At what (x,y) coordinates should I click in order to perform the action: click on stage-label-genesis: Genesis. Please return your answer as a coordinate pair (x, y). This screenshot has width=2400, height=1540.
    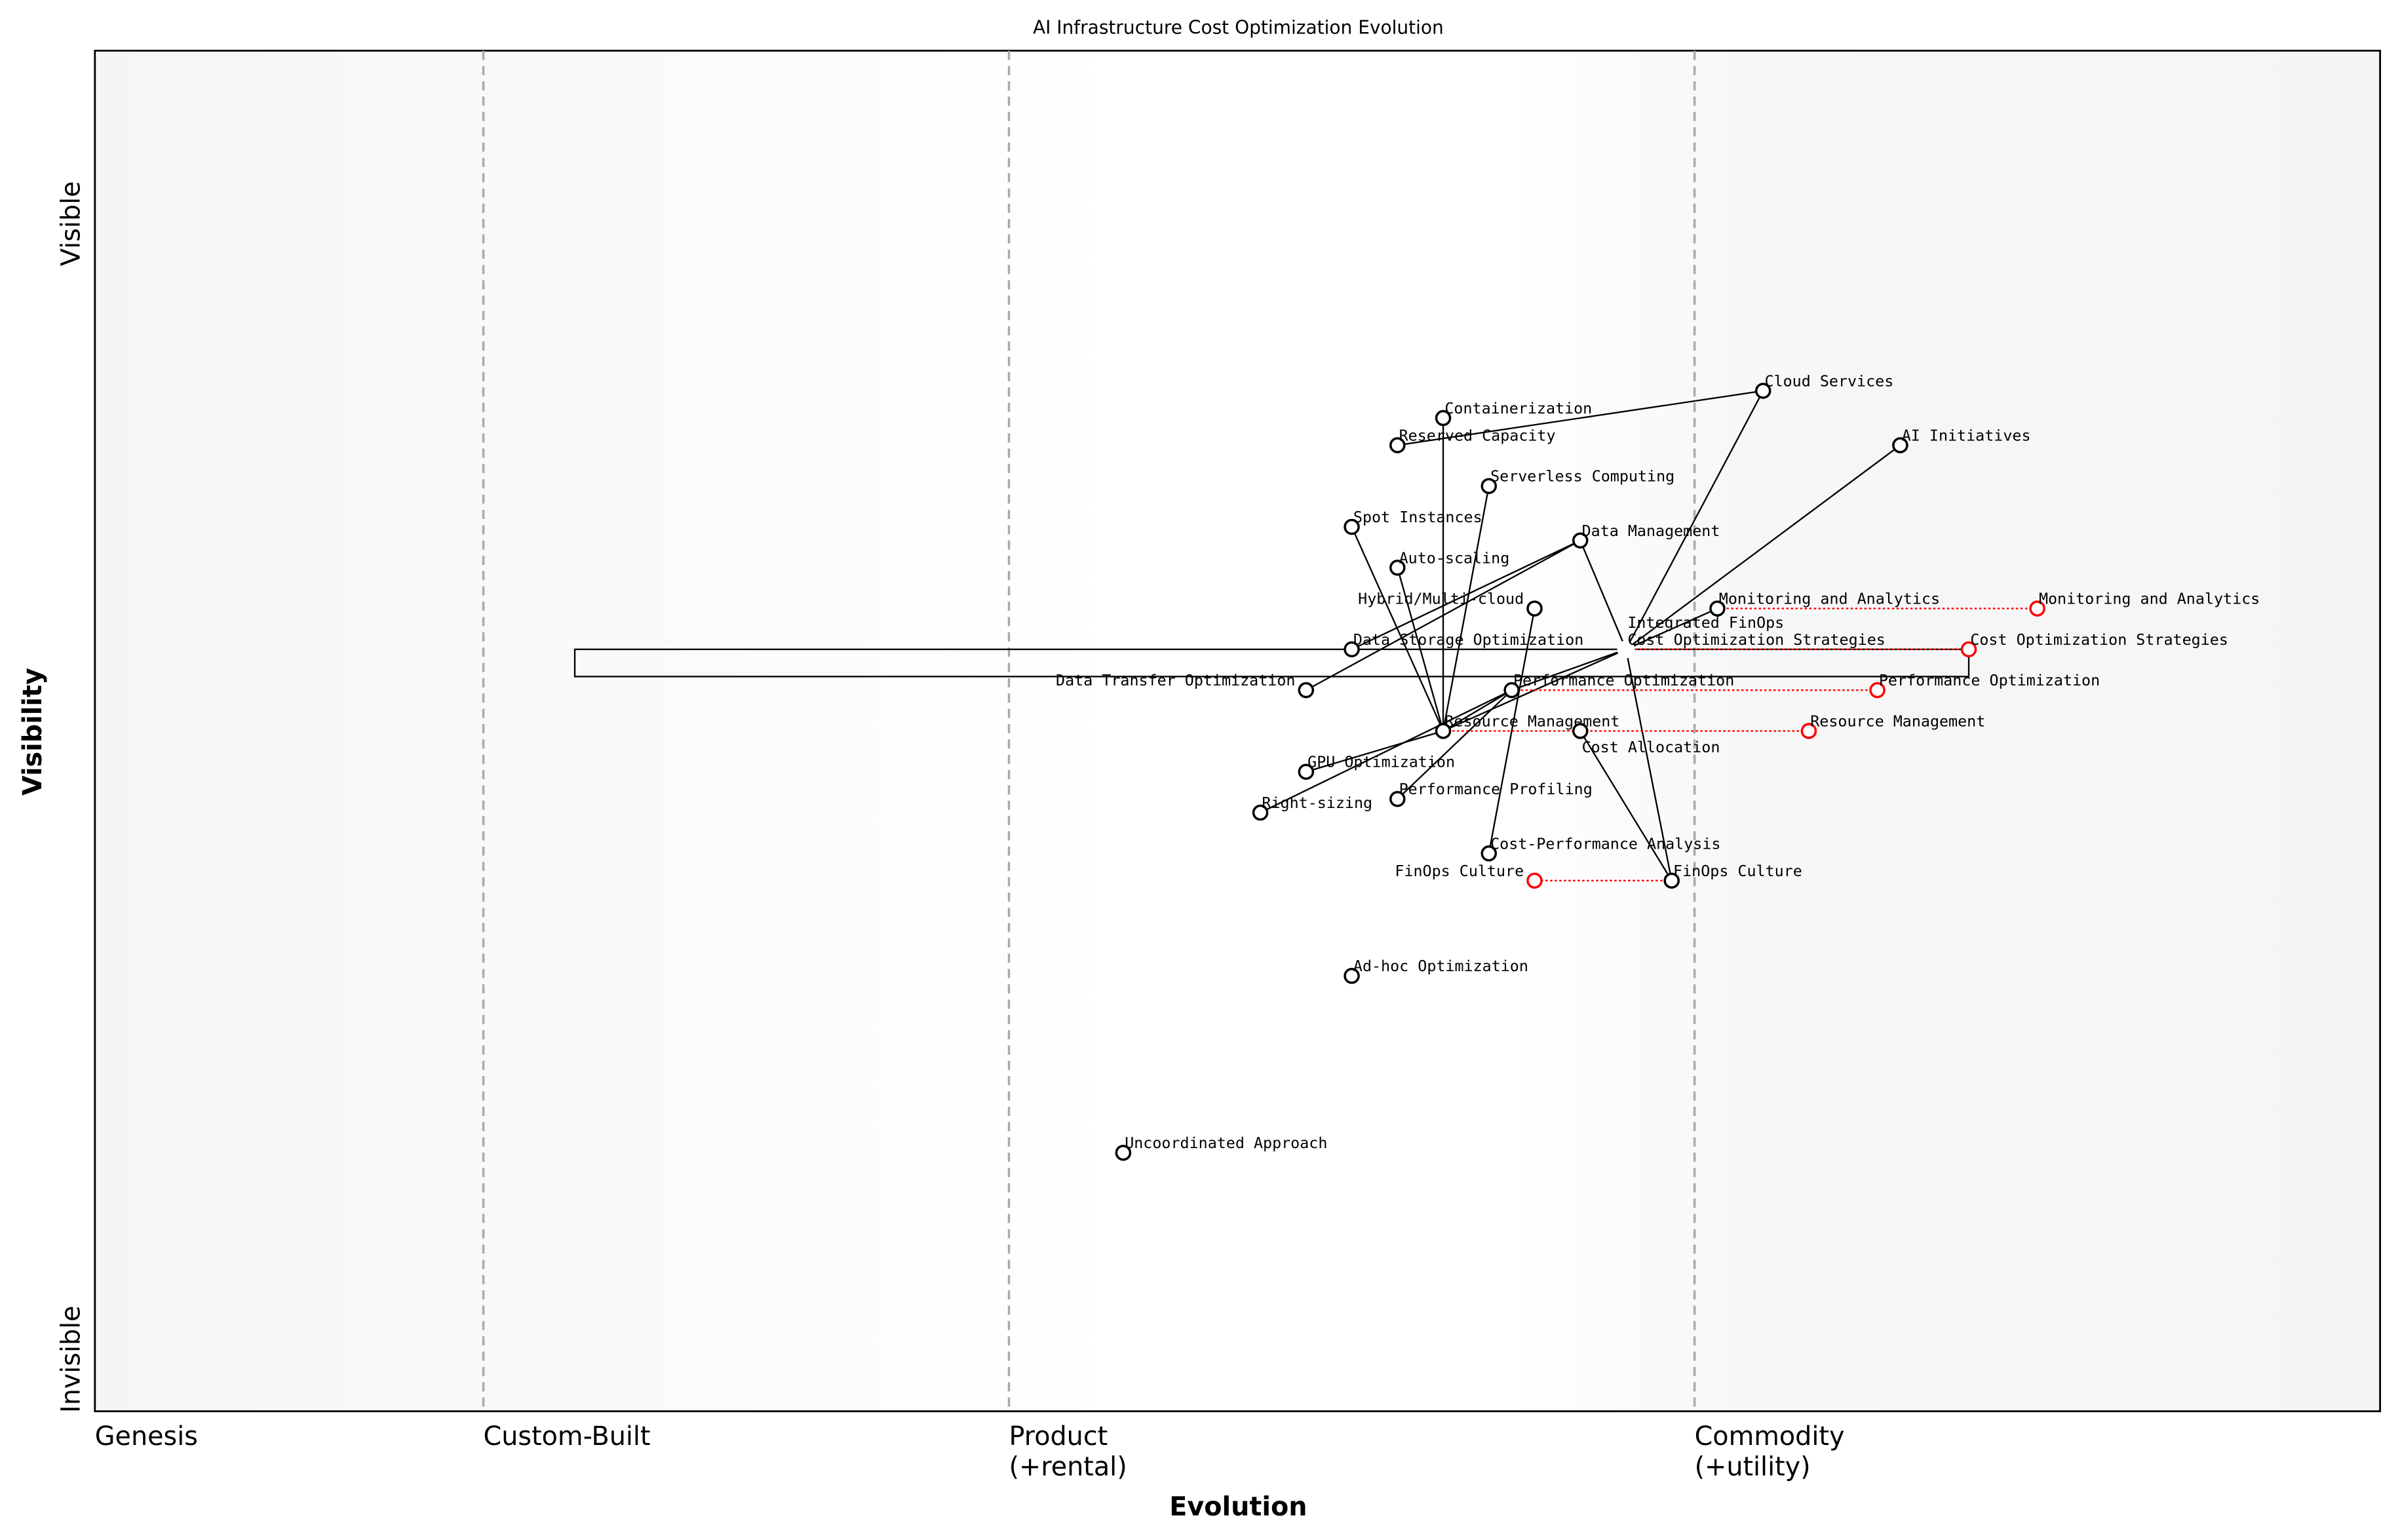
    Looking at the image, I should click on (146, 1436).